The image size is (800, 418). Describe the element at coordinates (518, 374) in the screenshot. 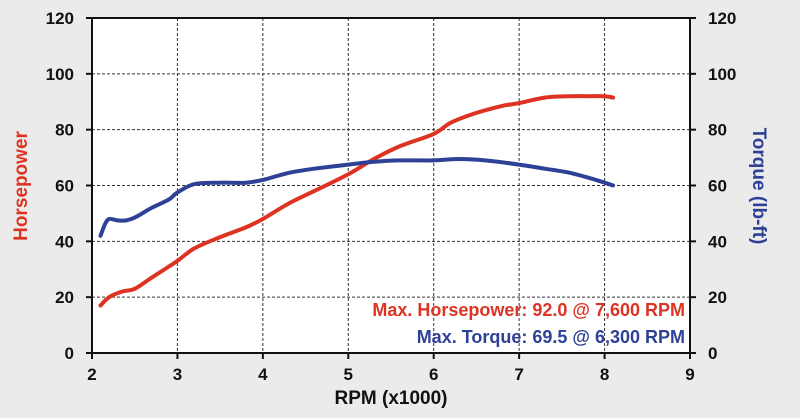

I see `x-tick-label: 7` at that location.